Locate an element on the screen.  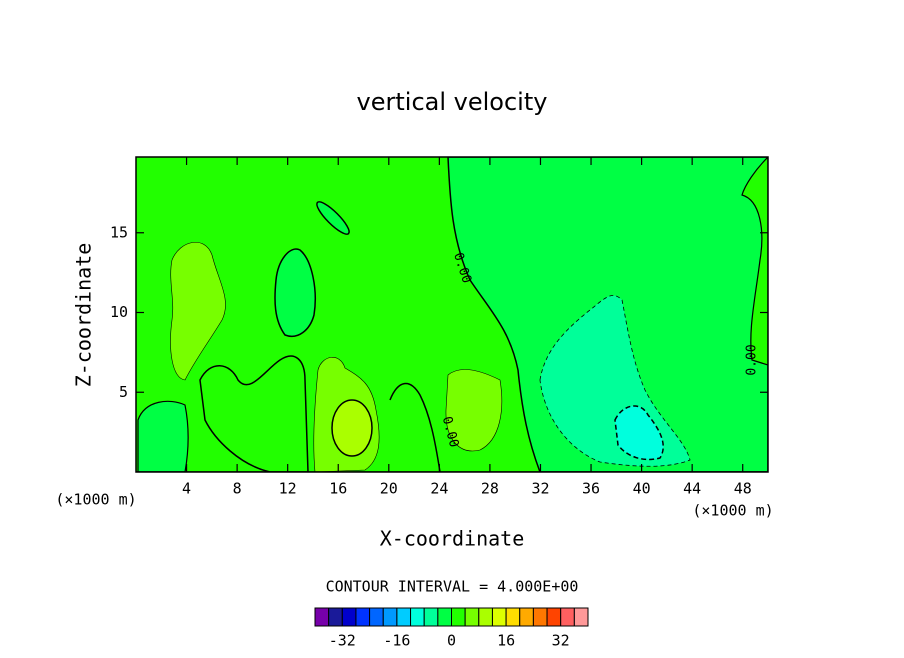
x-tick-label: 12 is located at coordinates (288, 489).